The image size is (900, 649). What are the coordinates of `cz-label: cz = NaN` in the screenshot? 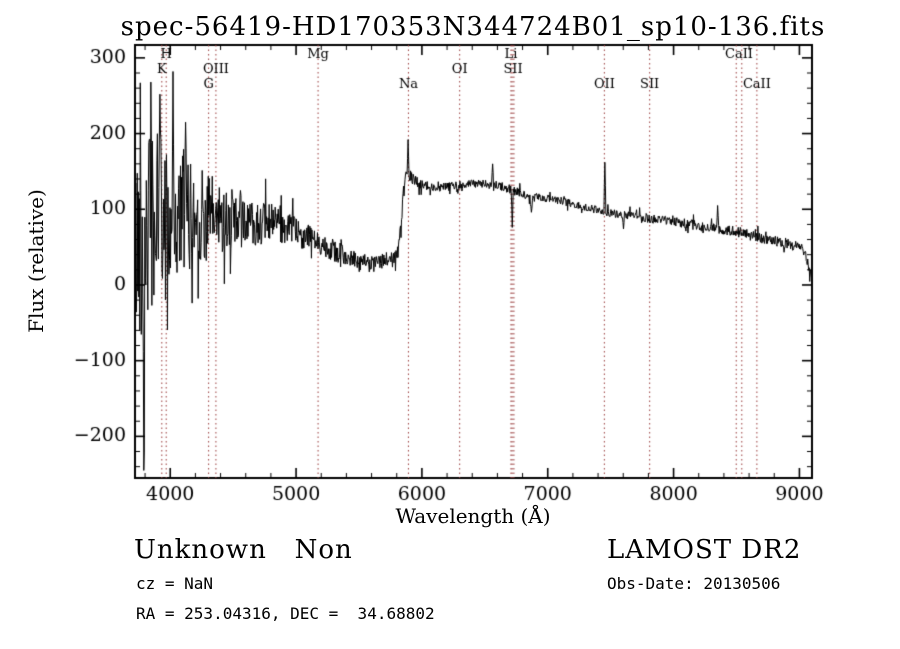 It's located at (175, 583).